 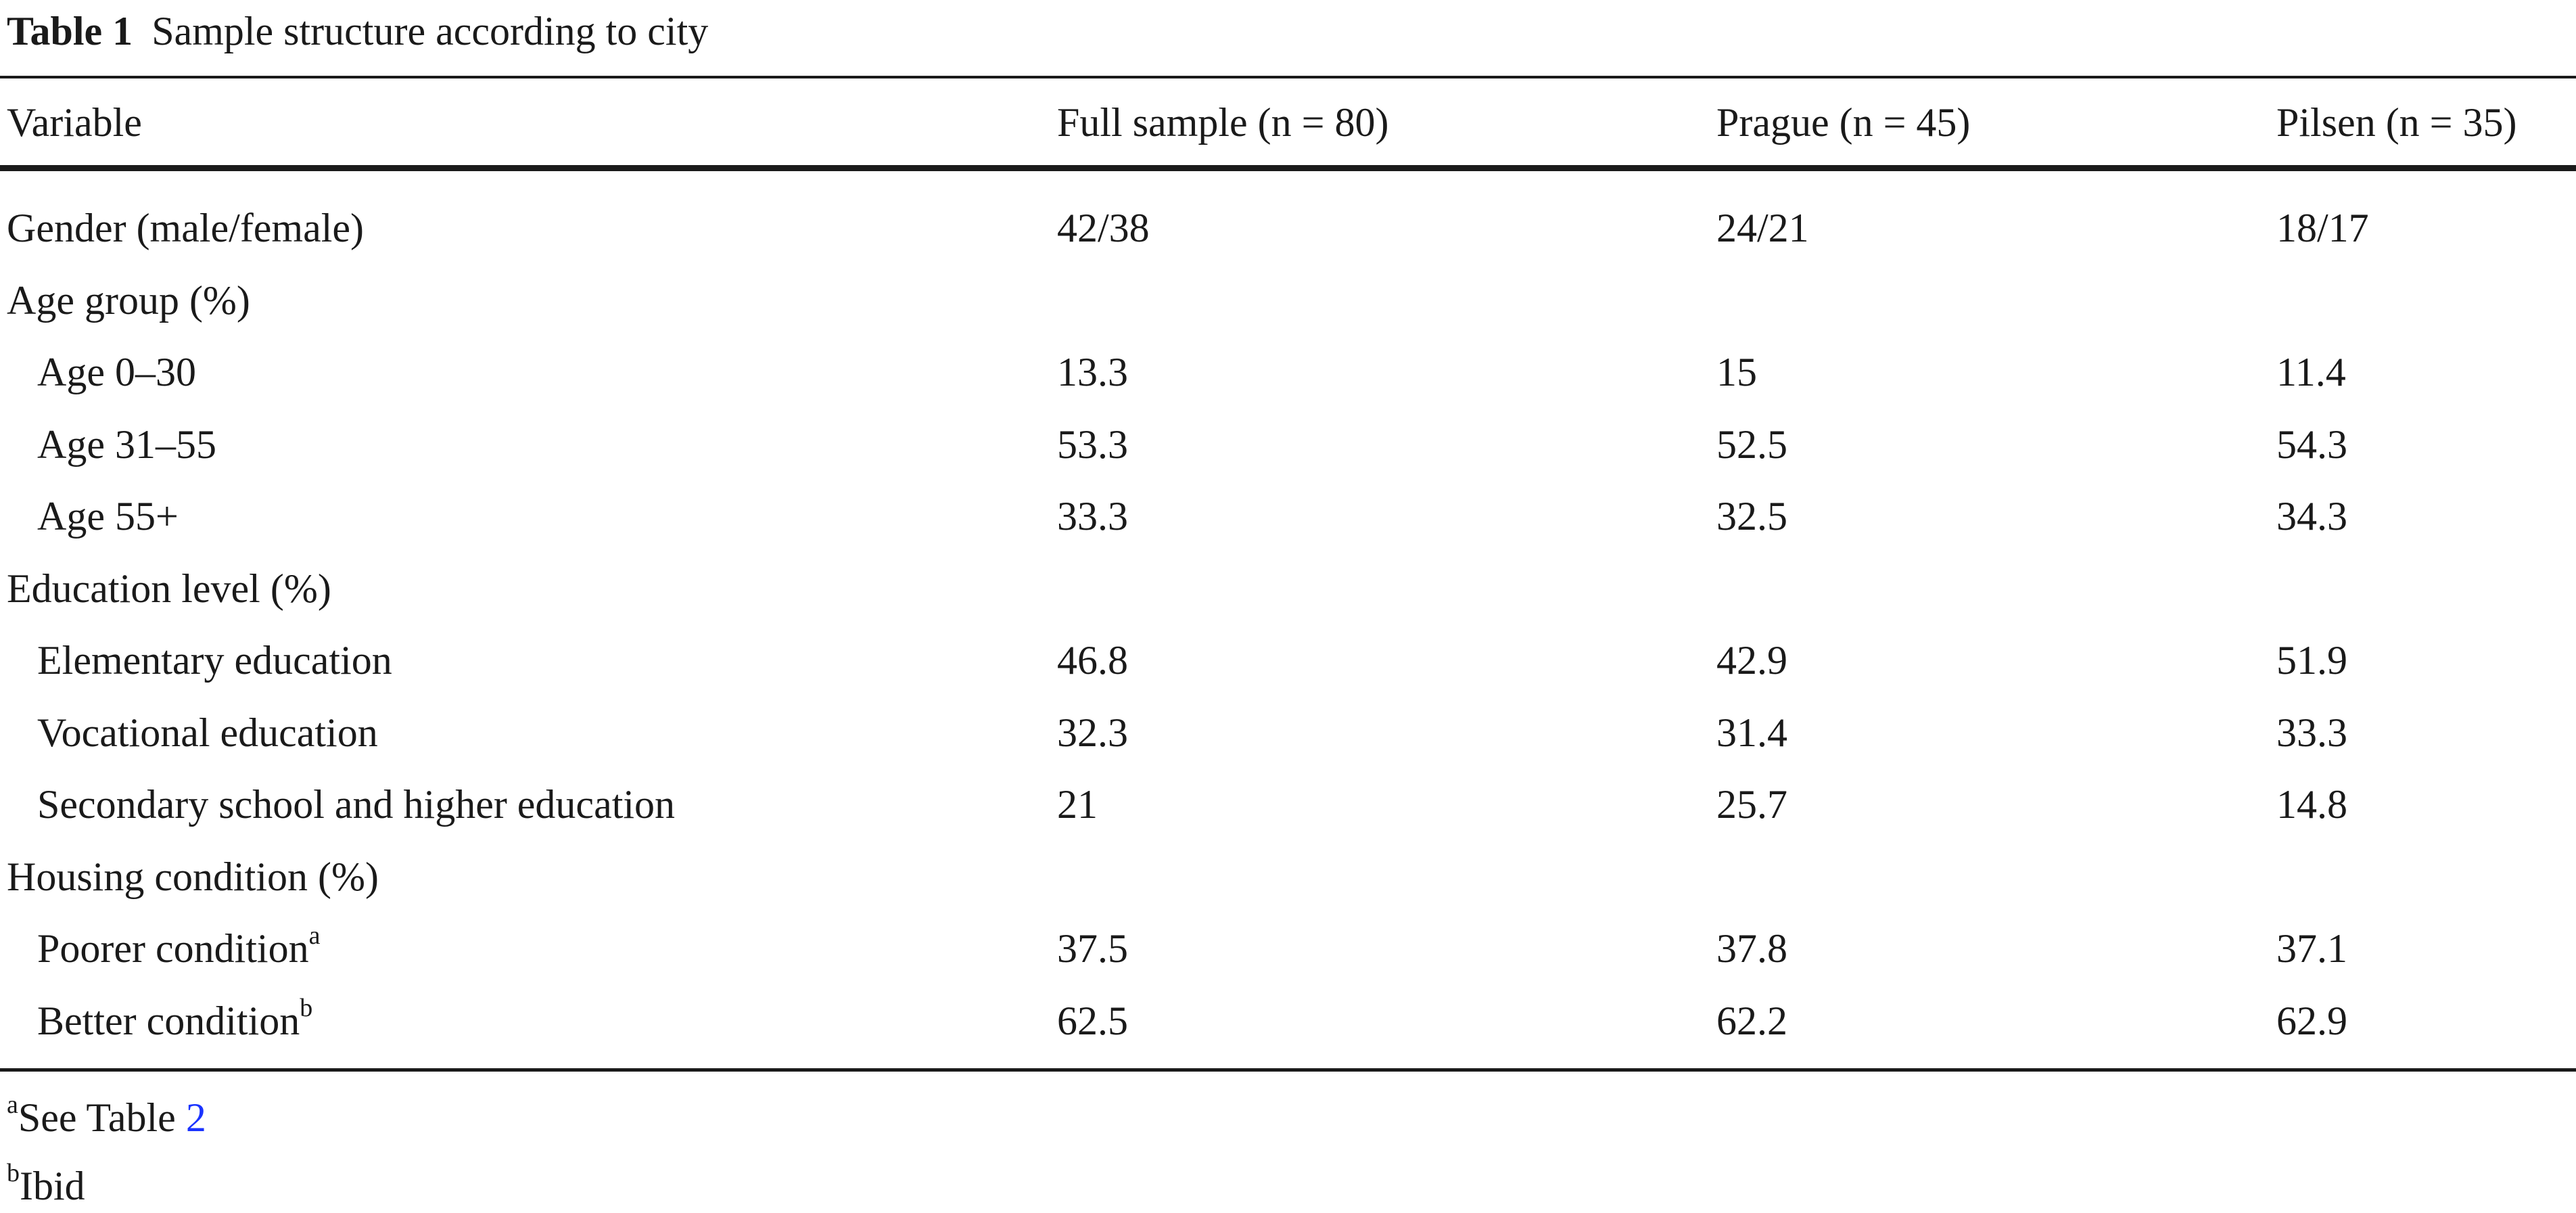 I want to click on row-label: Poorer conditiona, so click(x=178, y=948).